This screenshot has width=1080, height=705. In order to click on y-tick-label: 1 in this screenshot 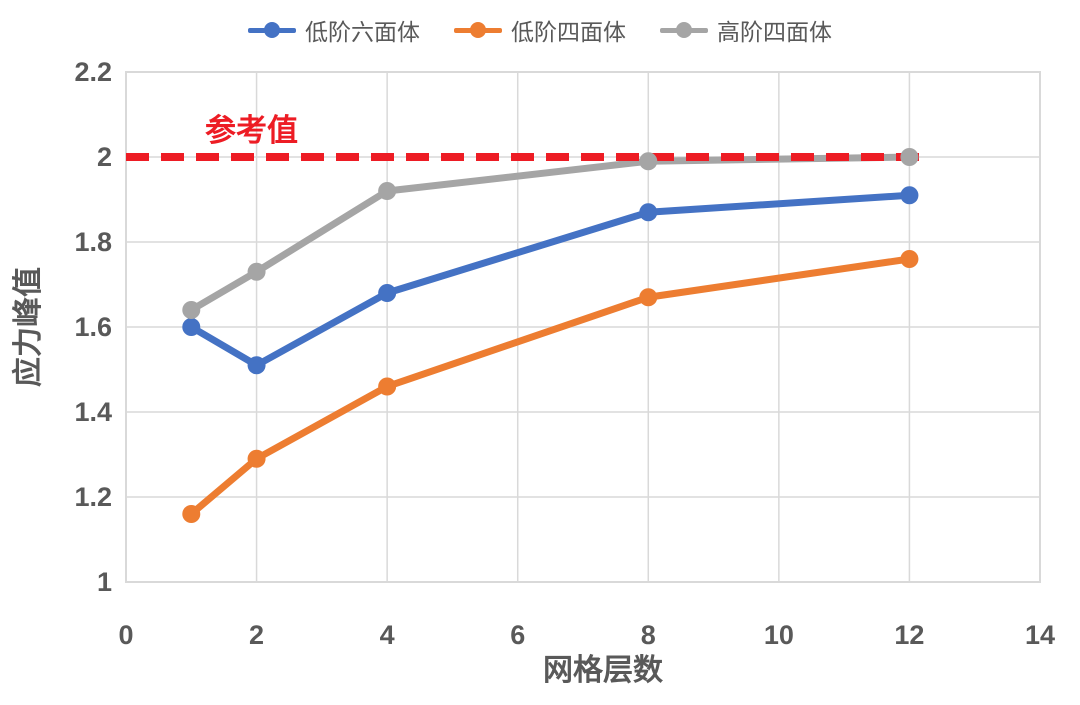, I will do `click(104, 582)`.